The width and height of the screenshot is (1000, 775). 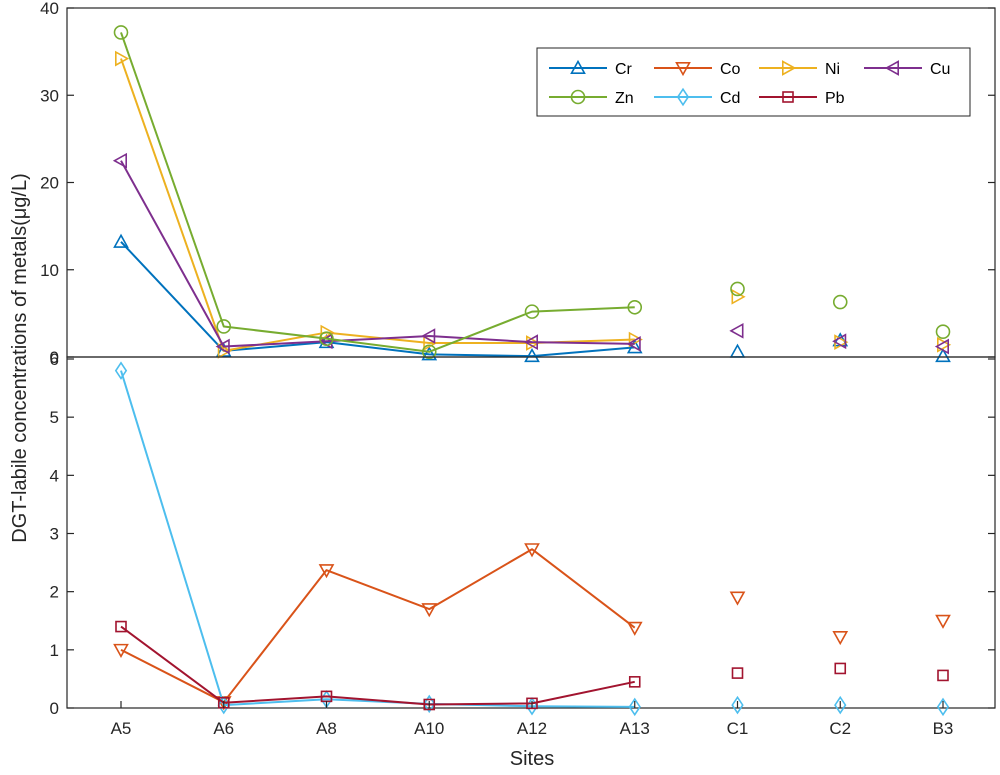 I want to click on series-line-pb, so click(x=377, y=665).